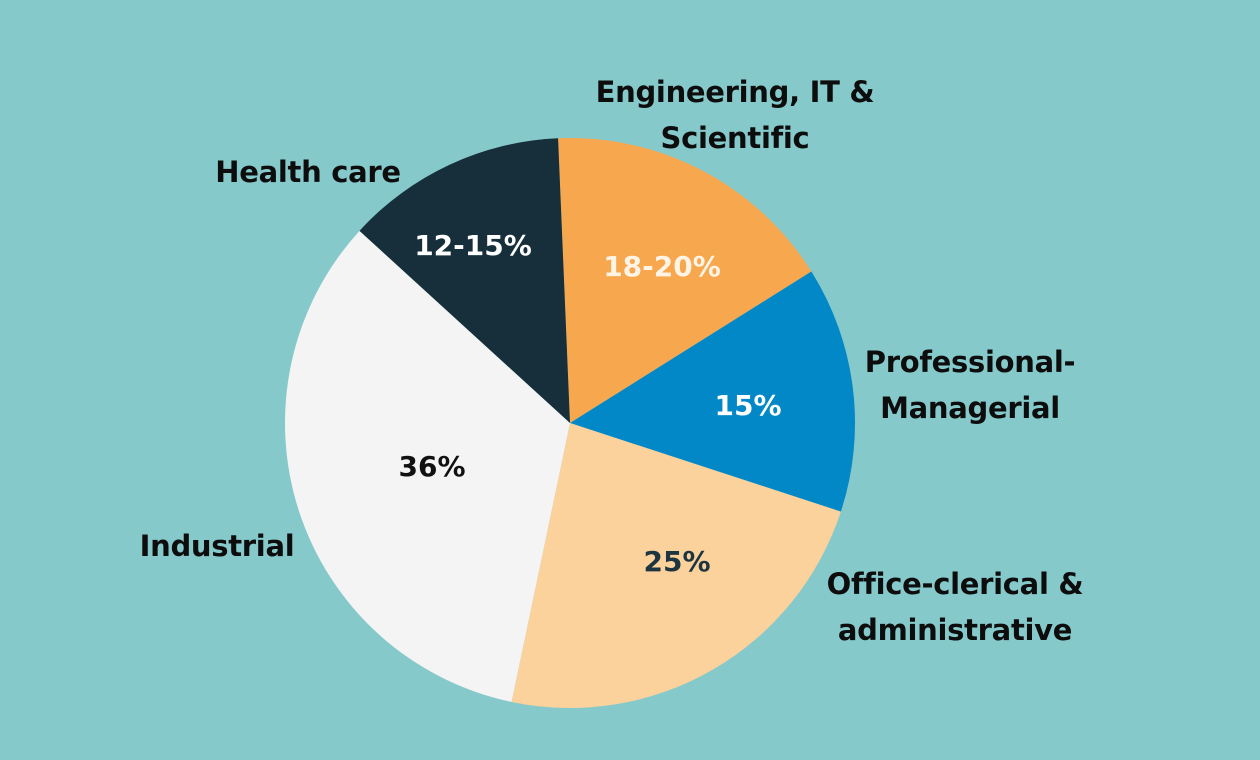 This screenshot has height=760, width=1260. Describe the element at coordinates (970, 385) in the screenshot. I see `category-label: Professional- Managerial` at that location.